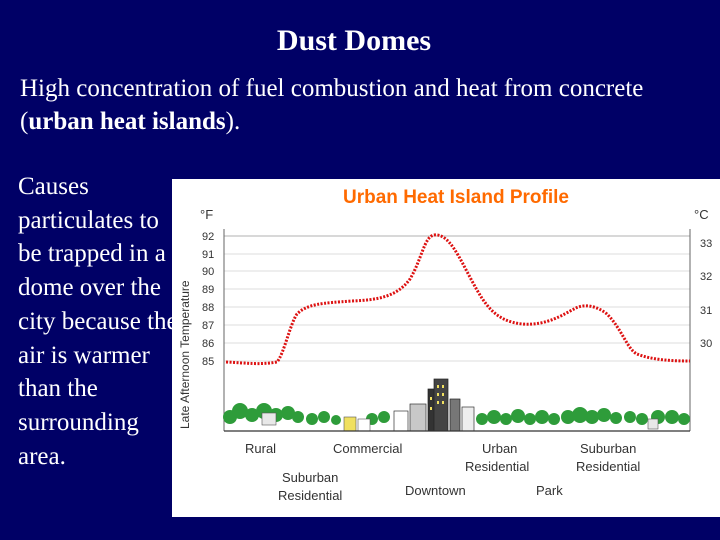 This screenshot has width=720, height=540. Describe the element at coordinates (706, 244) in the screenshot. I see `c-tick-label: 33` at that location.